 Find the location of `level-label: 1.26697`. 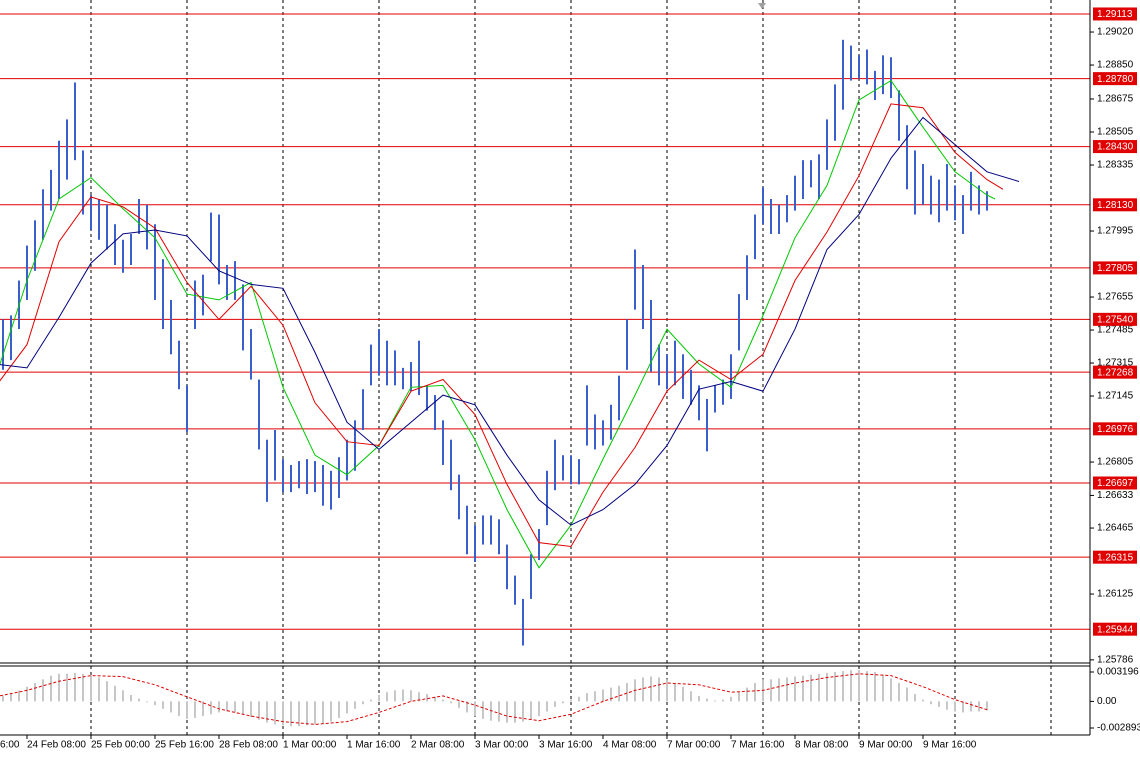

level-label: 1.26697 is located at coordinates (1115, 483).